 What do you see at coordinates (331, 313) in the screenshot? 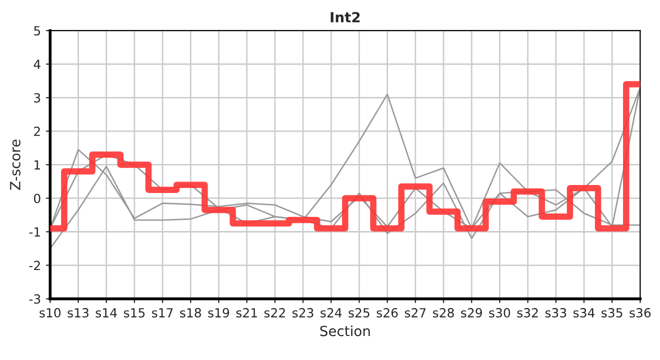
I see `x-tick-label: s24` at bounding box center [331, 313].